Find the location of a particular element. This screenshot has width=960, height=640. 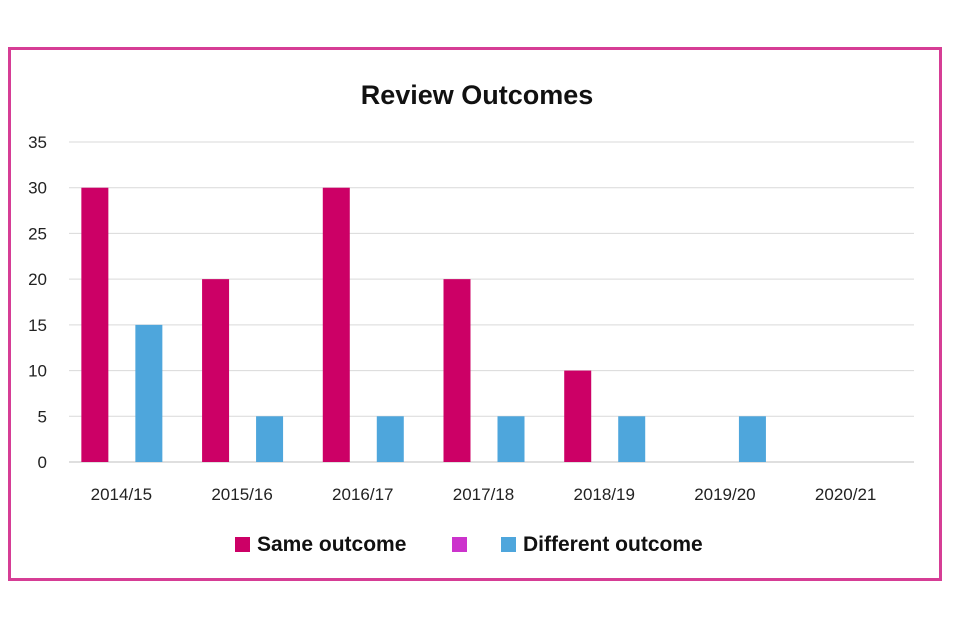

y-tick-label: 0 is located at coordinates (42, 462).